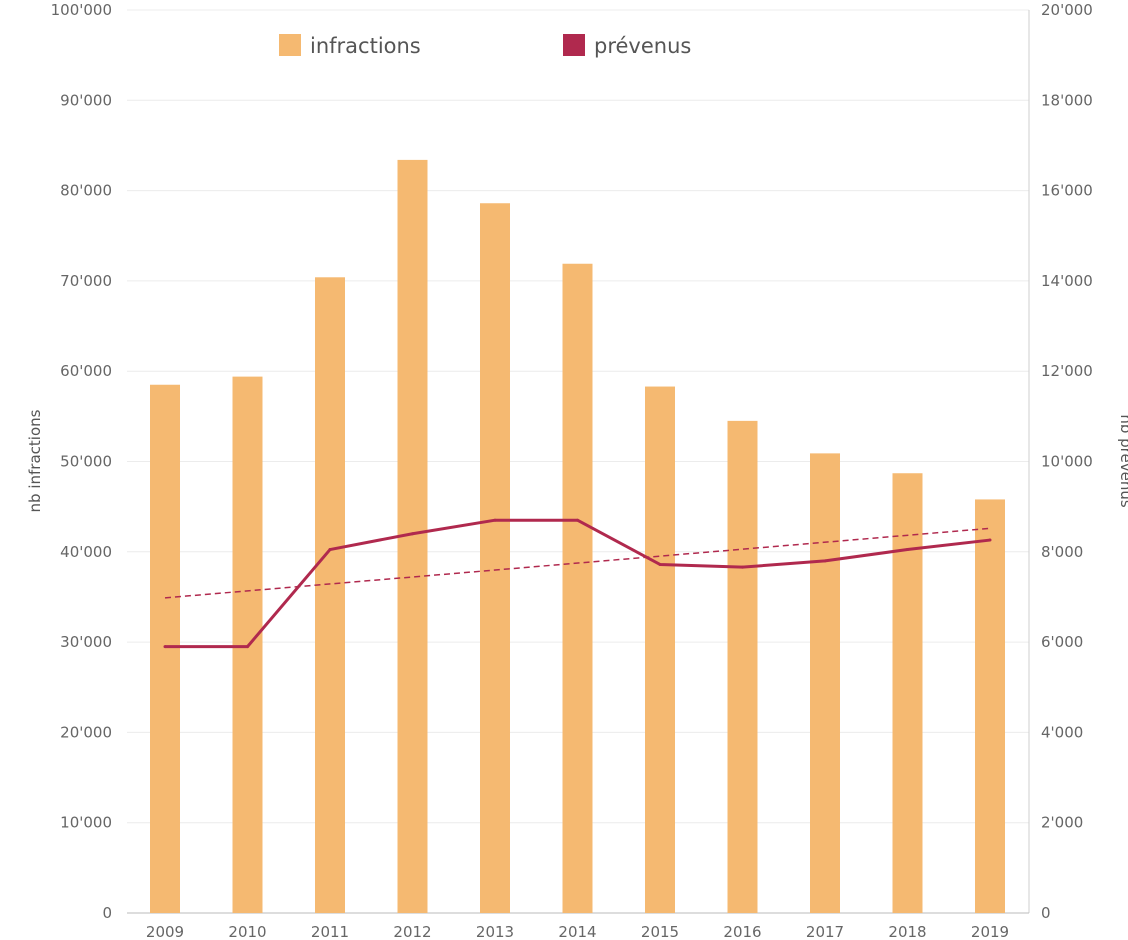  Describe the element at coordinates (86, 462) in the screenshot. I see `y-tick-label-left: 50'000` at that location.